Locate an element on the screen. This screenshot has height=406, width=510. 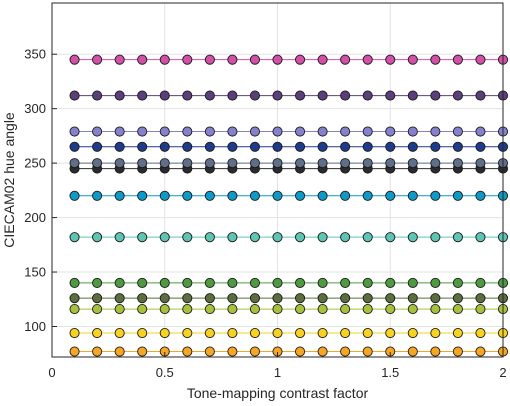
x-tick-label: 0 is located at coordinates (51, 372).